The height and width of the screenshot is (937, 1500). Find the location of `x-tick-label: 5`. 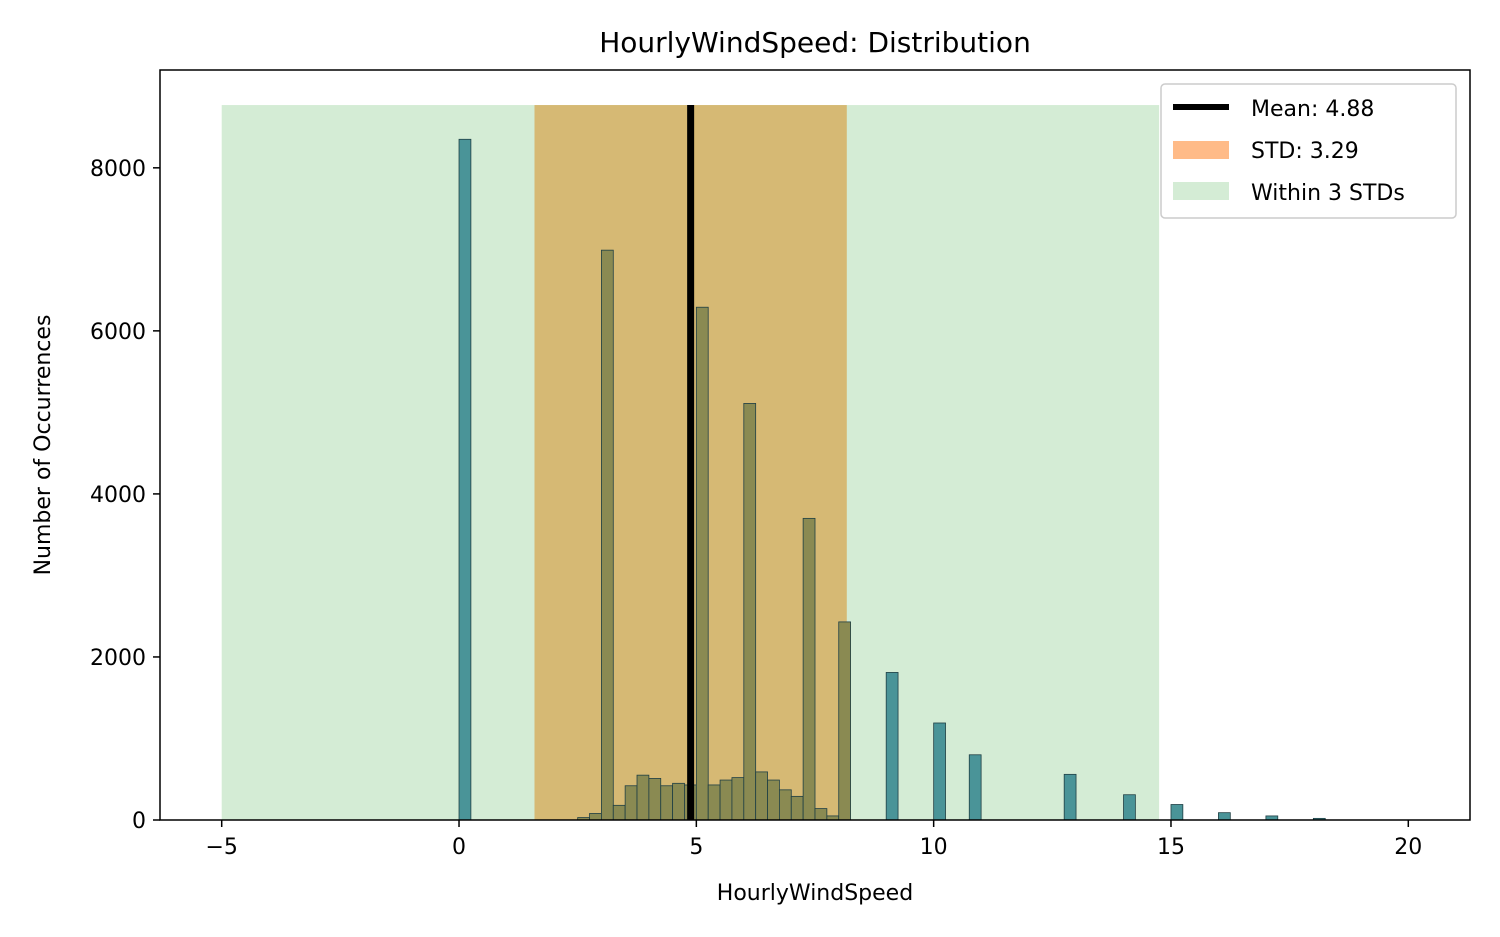

x-tick-label: 5 is located at coordinates (696, 847).